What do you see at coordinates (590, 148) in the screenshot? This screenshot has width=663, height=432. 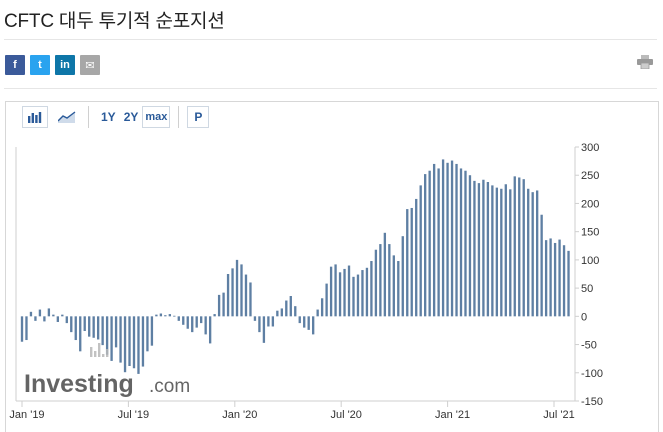 I see `y-tick-label: 300` at bounding box center [590, 148].